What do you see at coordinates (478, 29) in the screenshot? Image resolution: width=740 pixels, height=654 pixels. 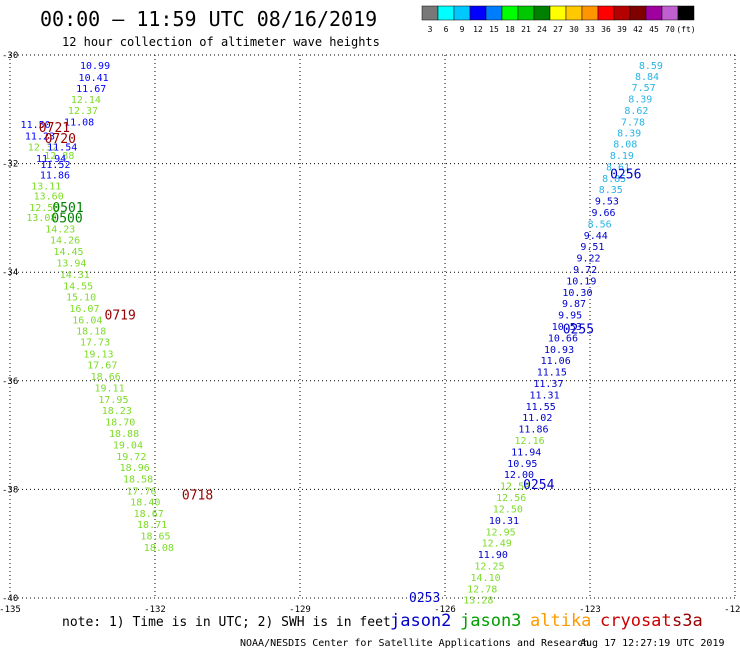 I see `color-scale-label: 12` at bounding box center [478, 29].